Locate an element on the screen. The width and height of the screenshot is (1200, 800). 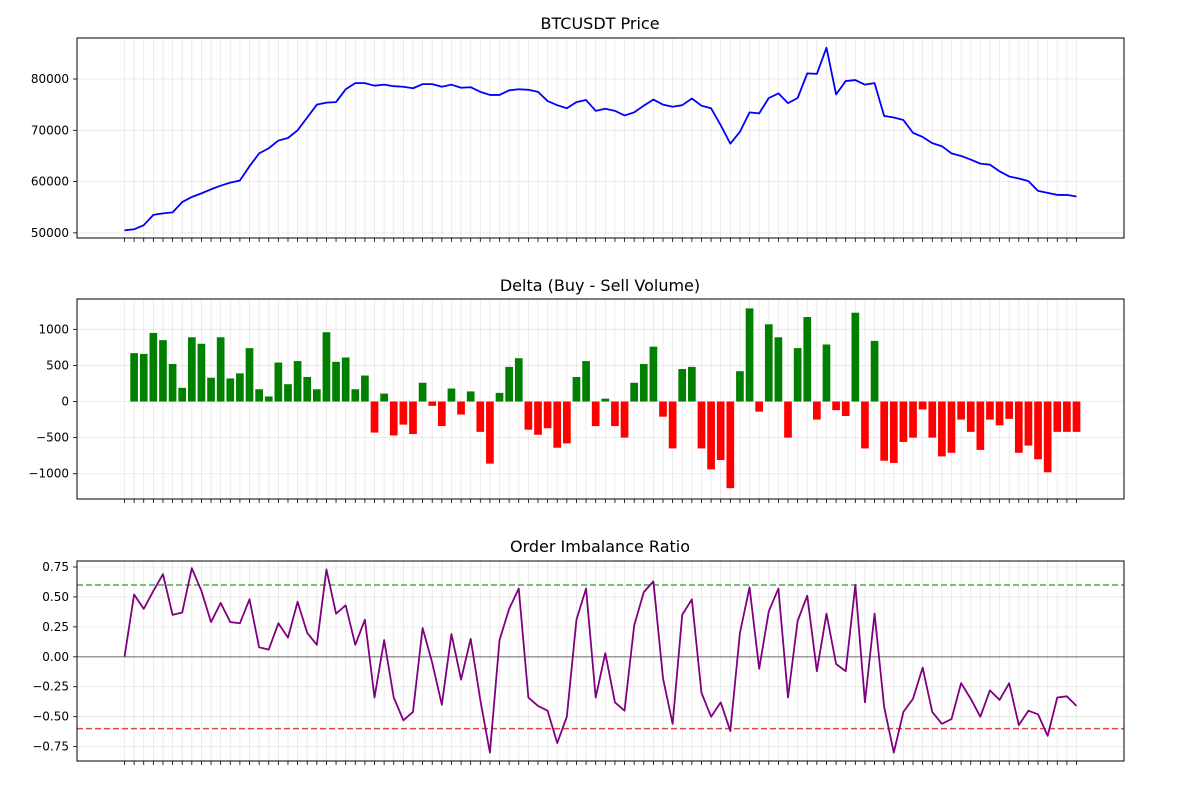
delta-chart-title: Delta (Buy - Sell Volume) is located at coordinates (600, 285).